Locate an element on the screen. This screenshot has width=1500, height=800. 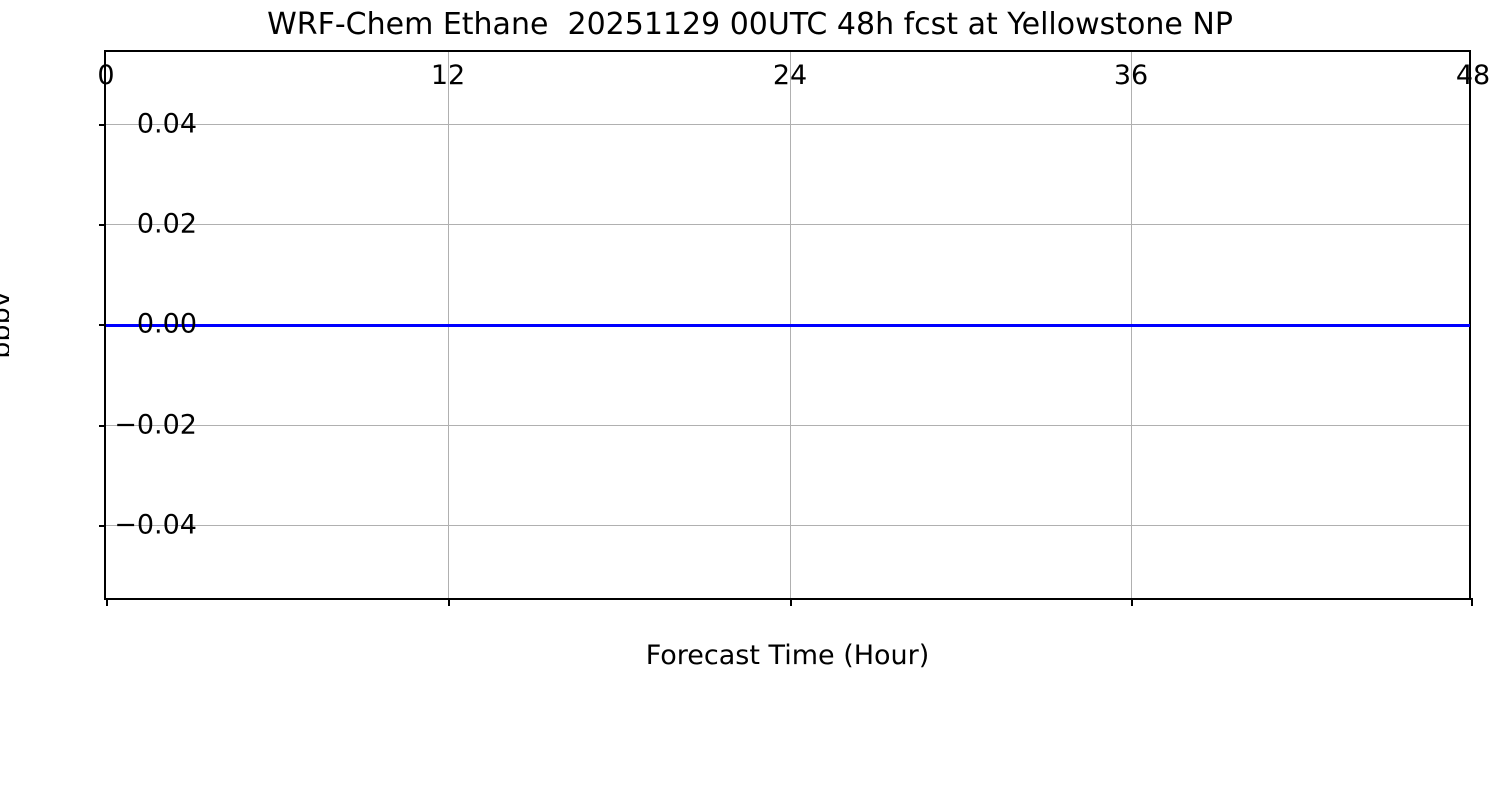
ytick-label-0.02: 0.02 is located at coordinates (166, 224).